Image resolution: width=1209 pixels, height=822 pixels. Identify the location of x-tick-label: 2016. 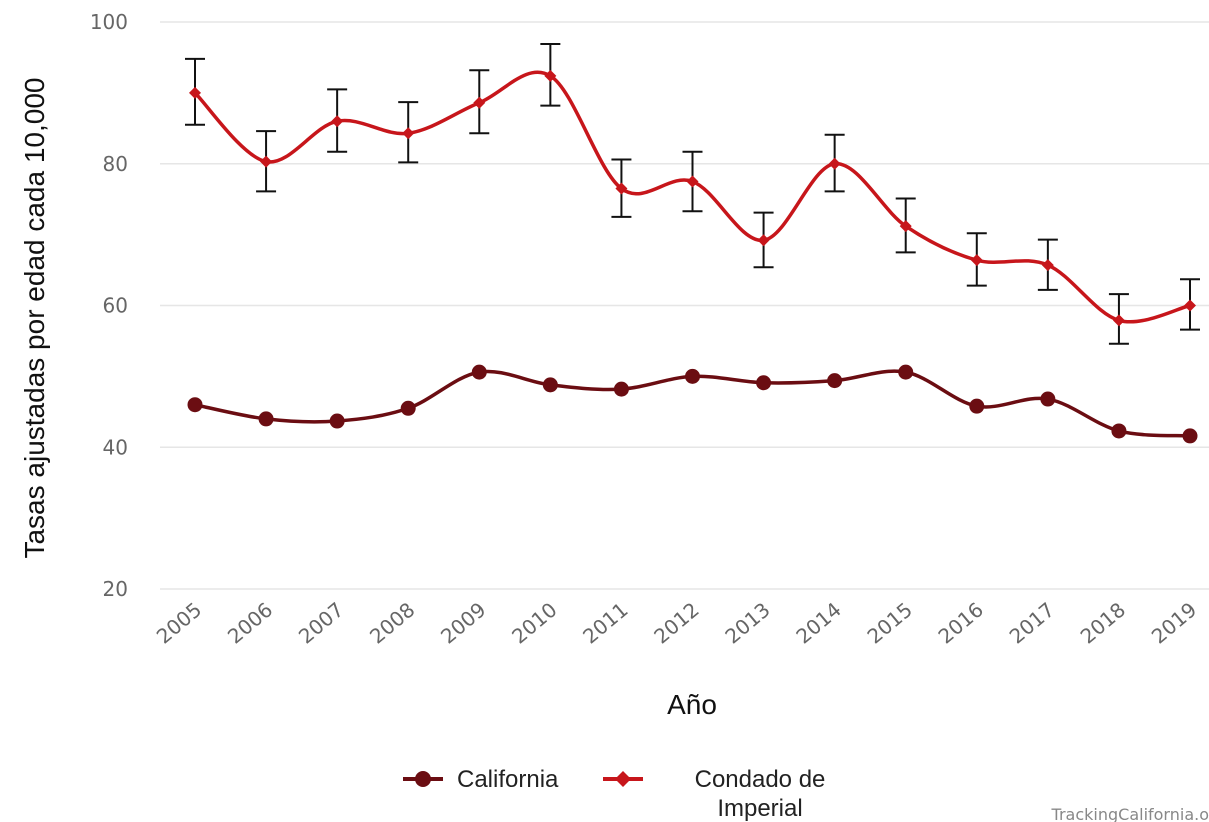
(961, 622).